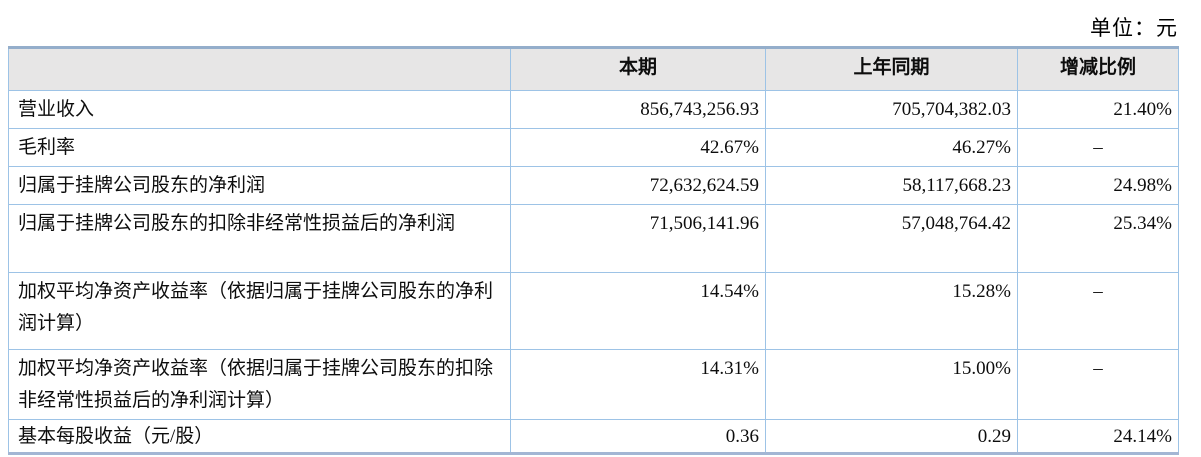  I want to click on table-row: 营业收入 856,743,256.93 705,704,382.03 21.40%, so click(593, 109).